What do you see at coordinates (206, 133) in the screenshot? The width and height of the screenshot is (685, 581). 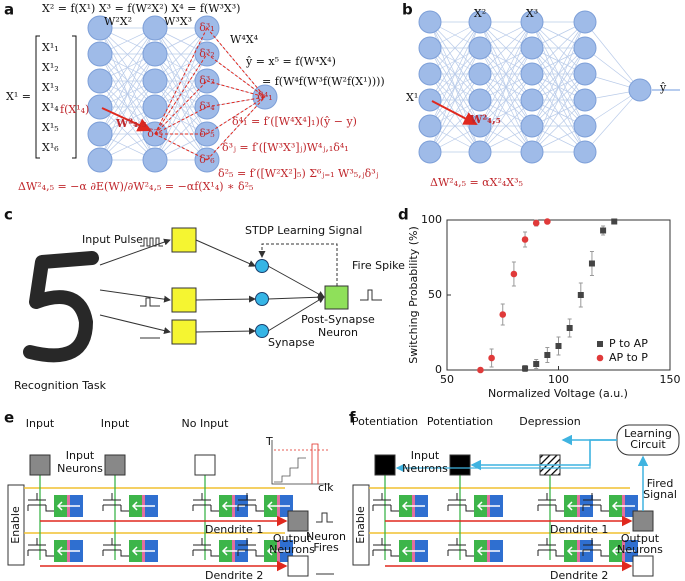 I see `delta-label: δ³₅` at bounding box center [206, 133].